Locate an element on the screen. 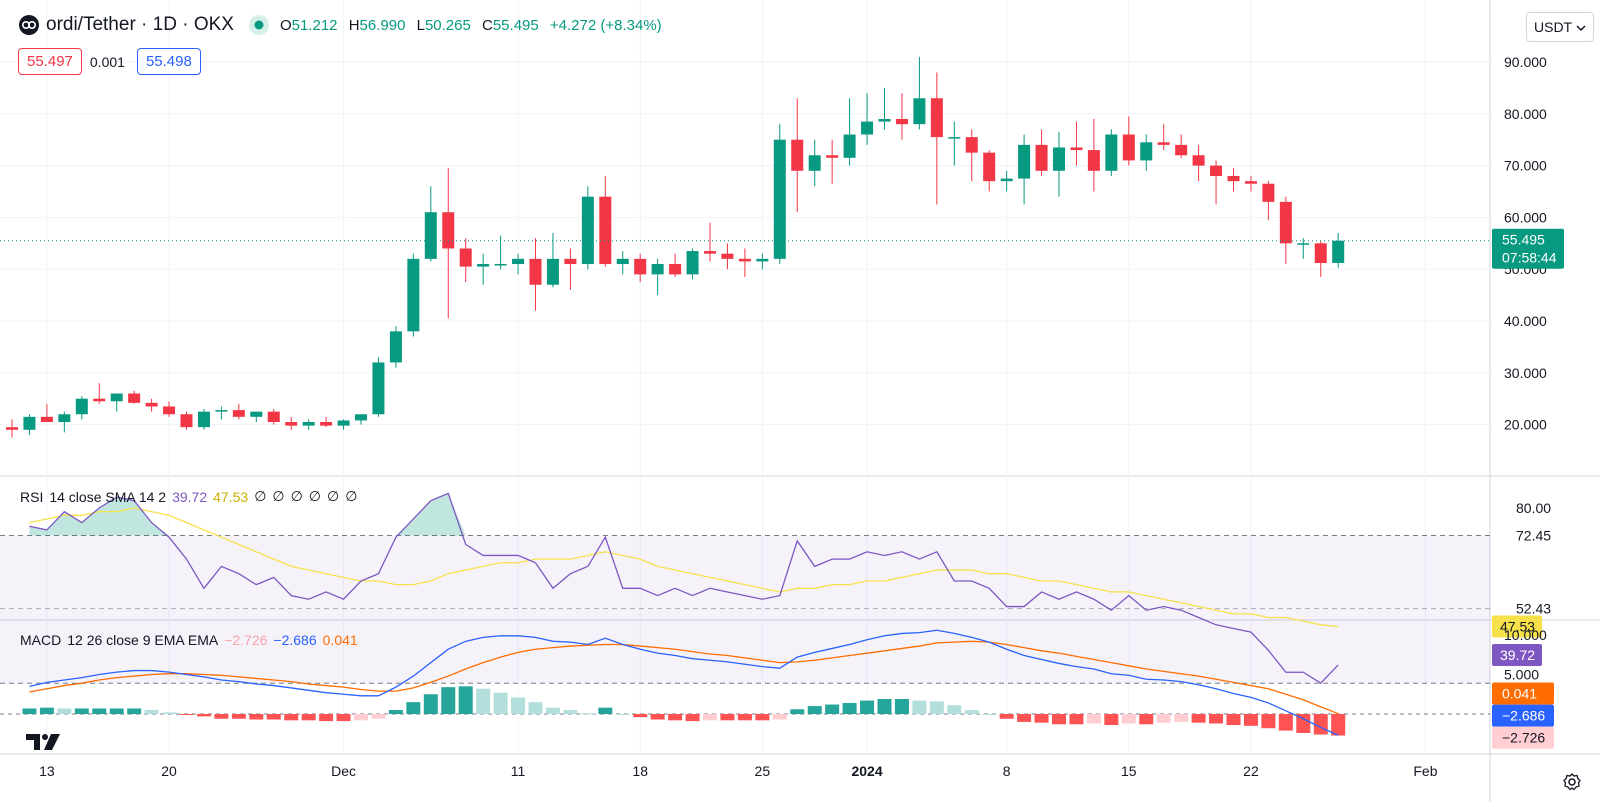 The image size is (1600, 807). market-status-dot-icon is located at coordinates (259, 25).